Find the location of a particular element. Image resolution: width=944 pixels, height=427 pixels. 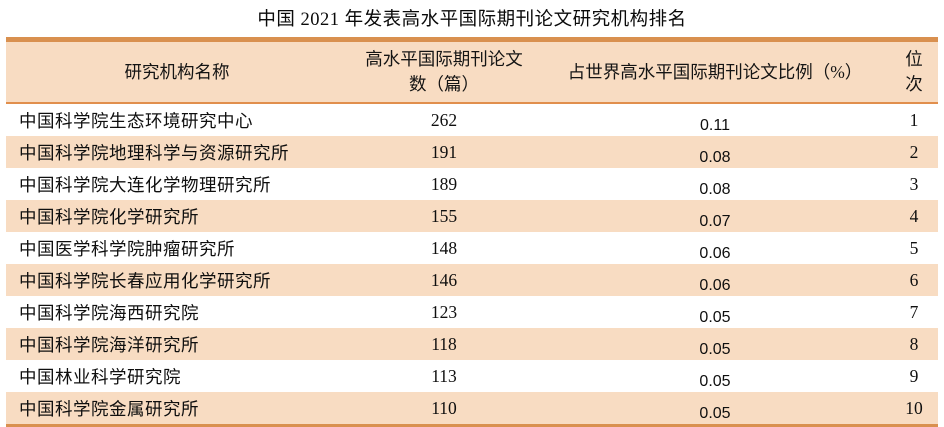

institution-cell: 中国科学院化学研究所 is located at coordinates (177, 216).